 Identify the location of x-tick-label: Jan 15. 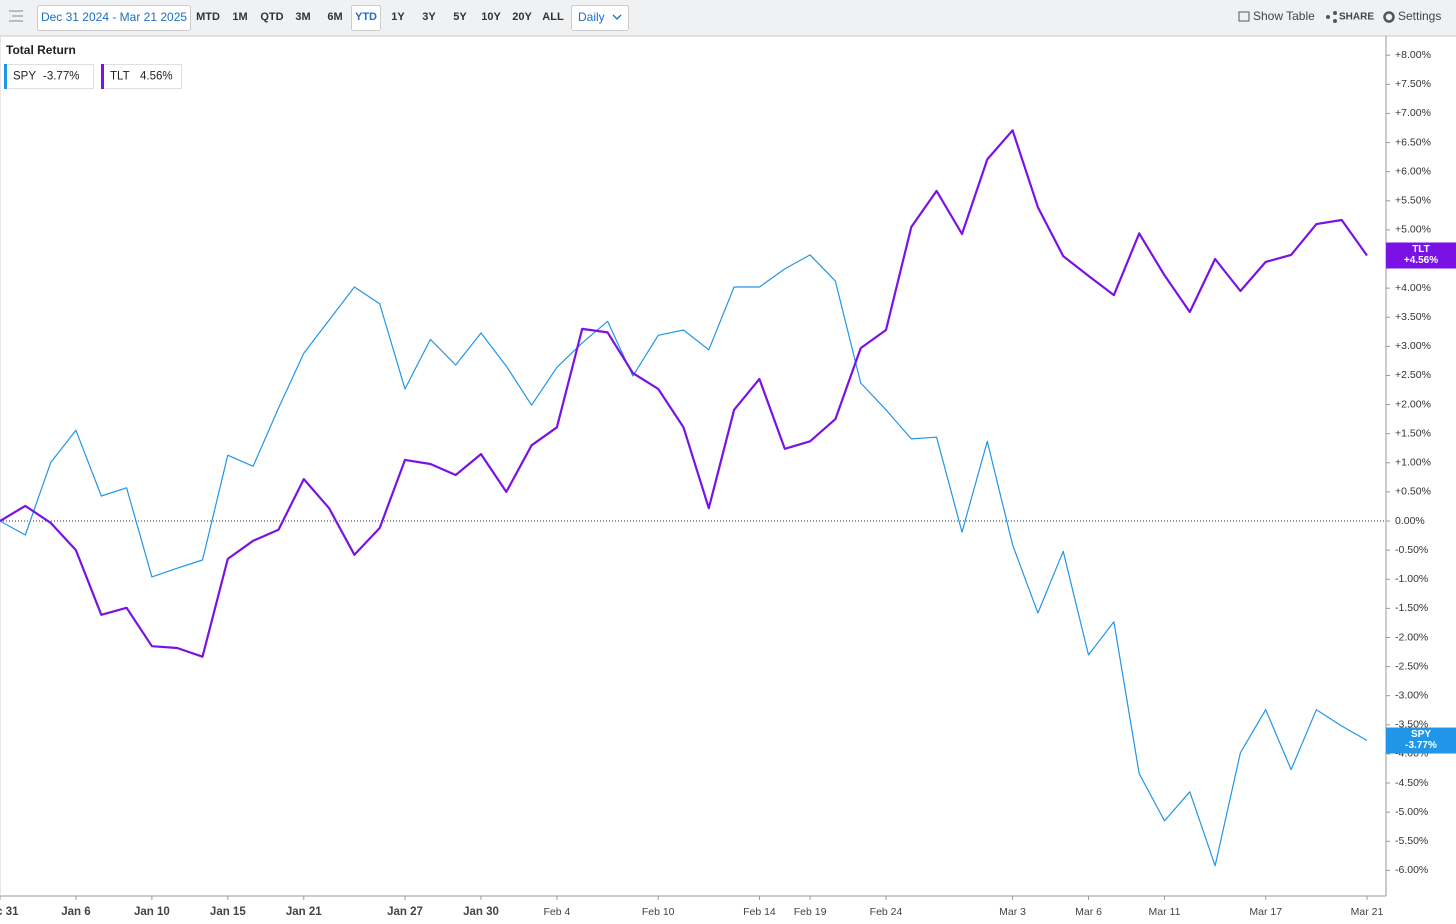
(228, 912).